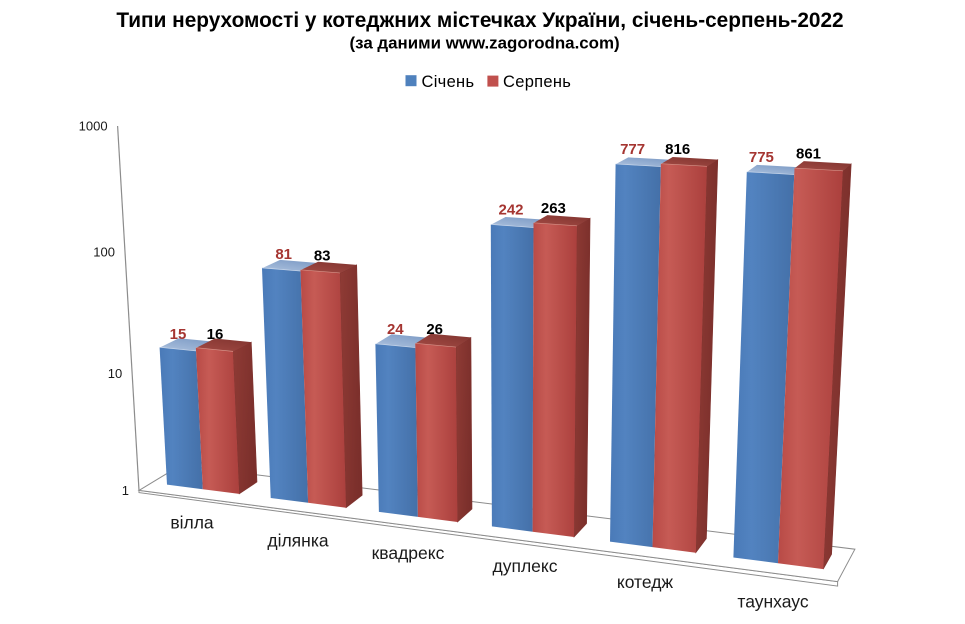 This screenshot has height=624, width=965. Describe the element at coordinates (322, 255) in the screenshot. I see `svg-text: 83` at that location.